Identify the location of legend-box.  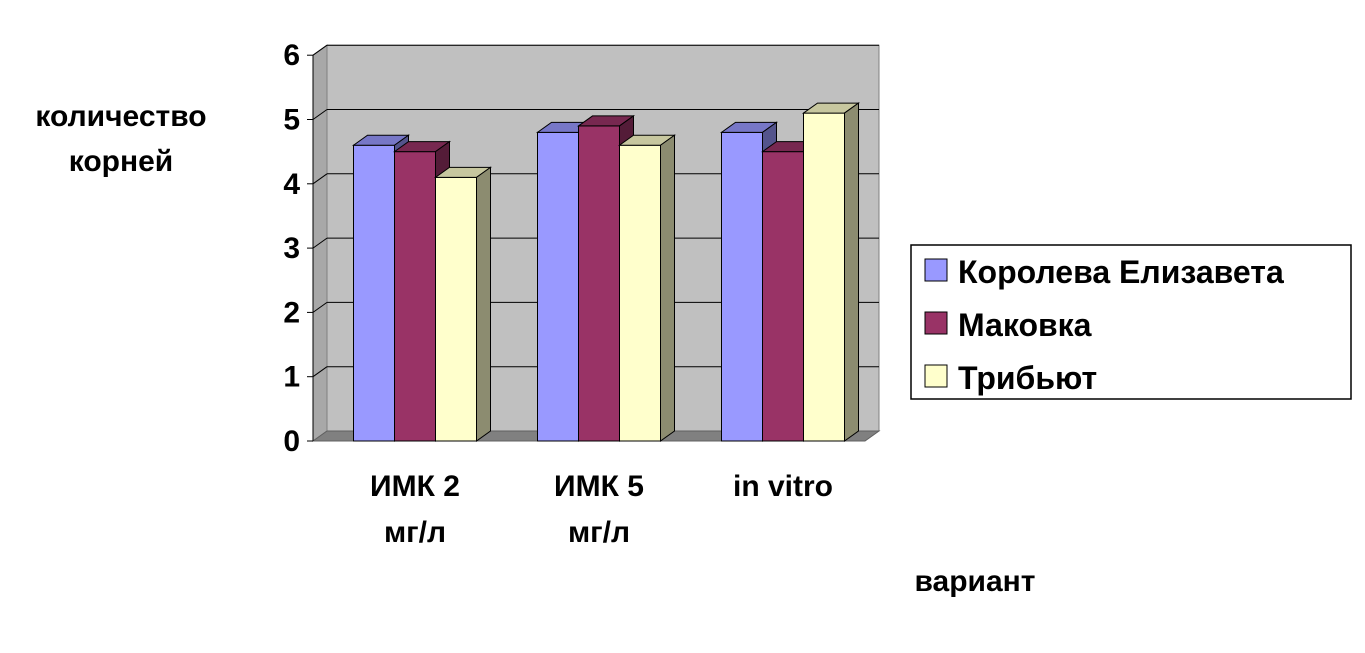
(1131, 322).